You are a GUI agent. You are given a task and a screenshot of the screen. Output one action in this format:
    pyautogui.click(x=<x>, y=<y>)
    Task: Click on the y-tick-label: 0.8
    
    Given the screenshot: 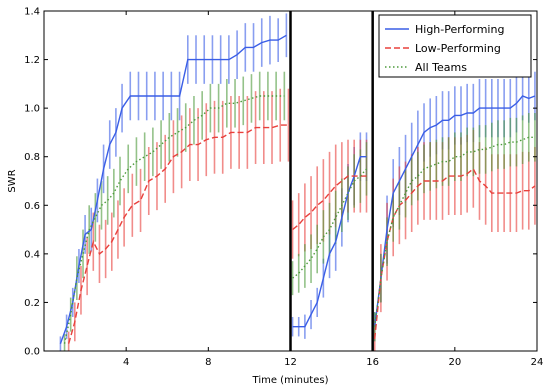 What is the action you would take?
    pyautogui.click(x=32, y=157)
    